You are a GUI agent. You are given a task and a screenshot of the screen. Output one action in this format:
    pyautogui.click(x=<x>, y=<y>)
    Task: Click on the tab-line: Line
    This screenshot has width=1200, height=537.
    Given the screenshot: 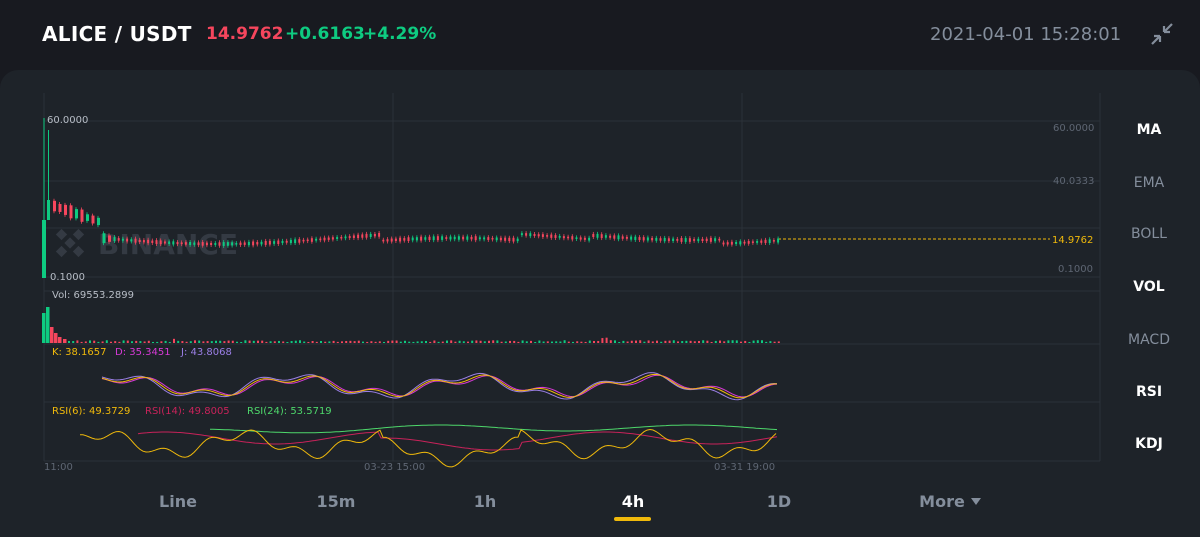 What is the action you would take?
    pyautogui.click(x=178, y=501)
    